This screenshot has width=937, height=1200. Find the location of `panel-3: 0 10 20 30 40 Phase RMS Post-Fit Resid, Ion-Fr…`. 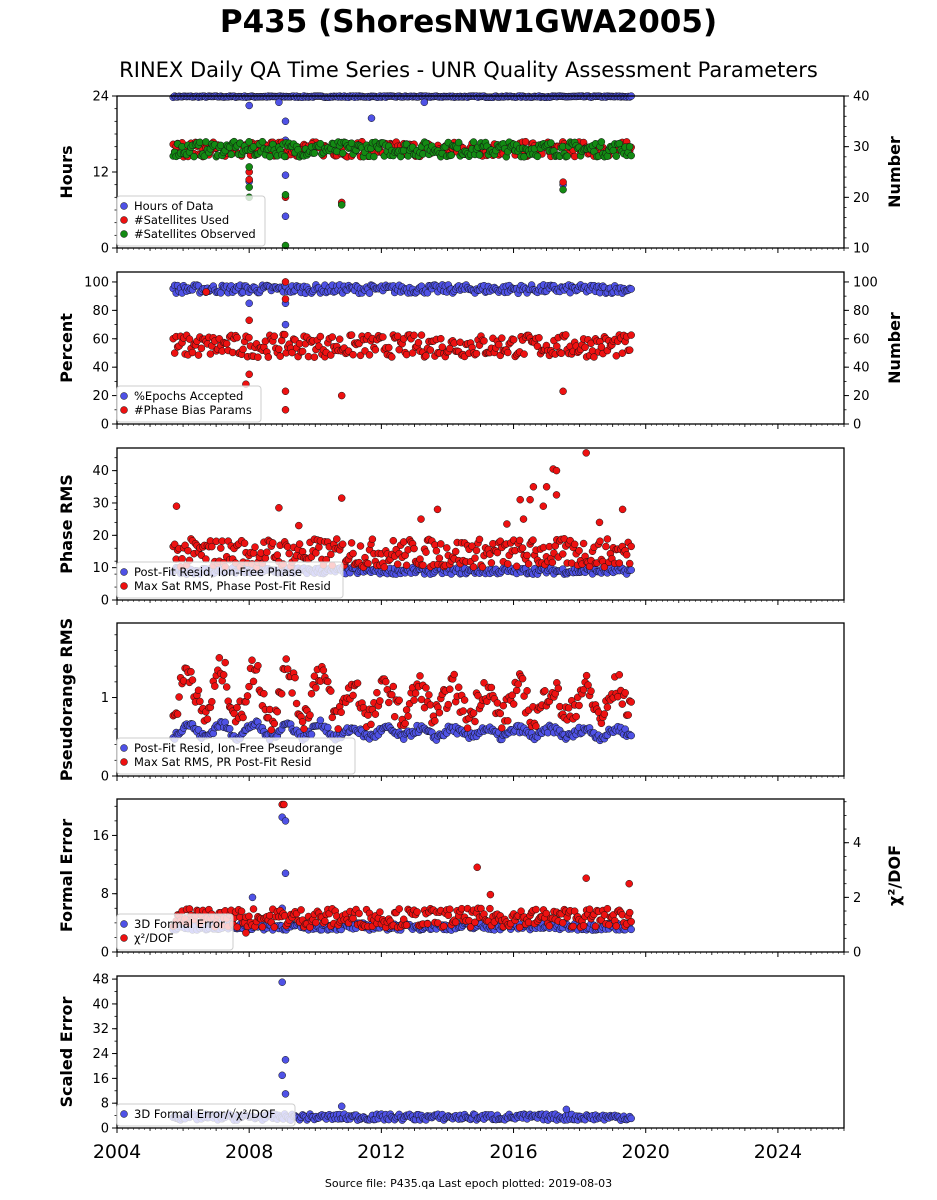

panel-3: 0 10 20 30 40 Phase RMS Post-Fit Resid, Ion-Fr… is located at coordinates (451, 528).